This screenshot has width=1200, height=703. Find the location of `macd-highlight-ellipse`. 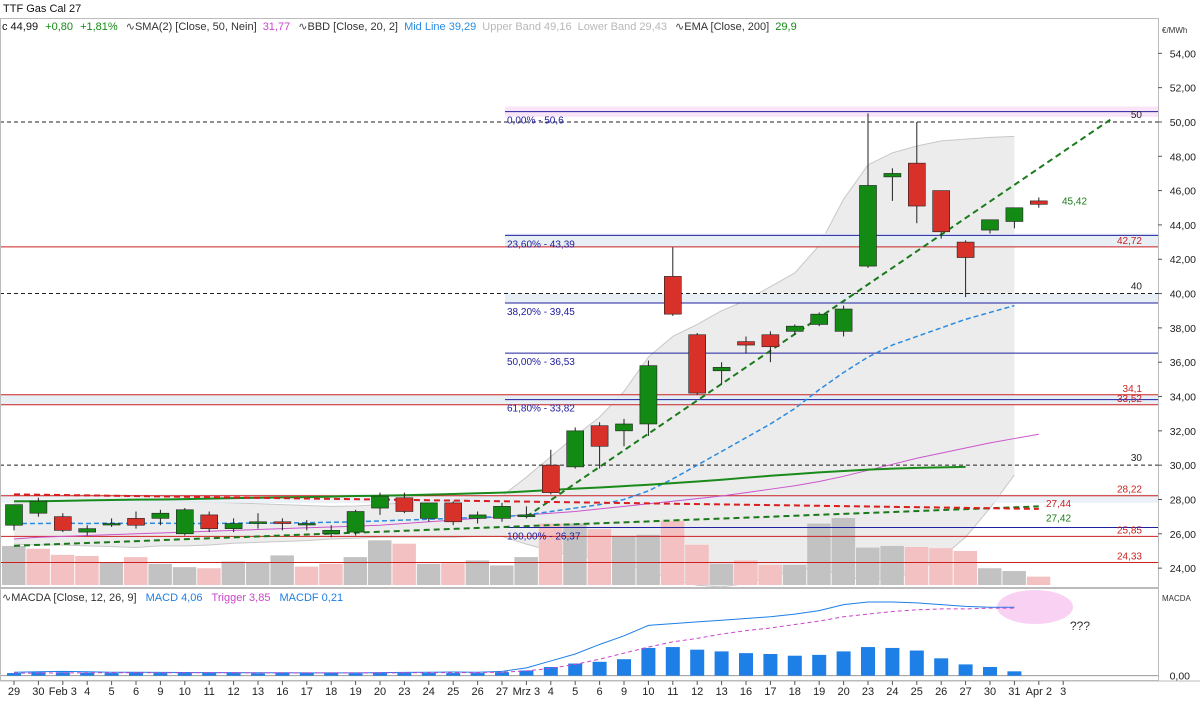

macd-highlight-ellipse is located at coordinates (1035, 607).